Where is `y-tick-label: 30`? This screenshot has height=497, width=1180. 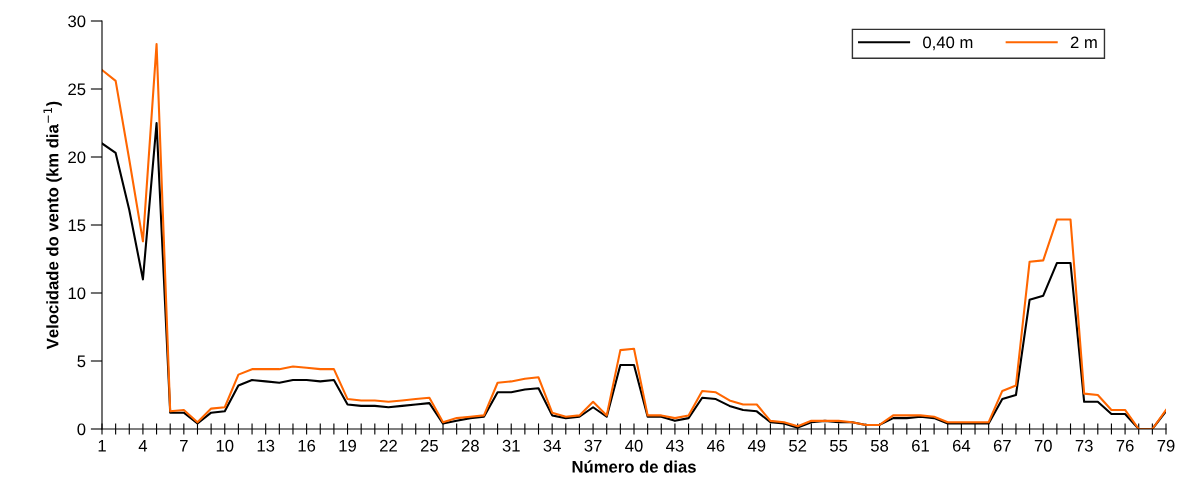 y-tick-label: 30 is located at coordinates (77, 21).